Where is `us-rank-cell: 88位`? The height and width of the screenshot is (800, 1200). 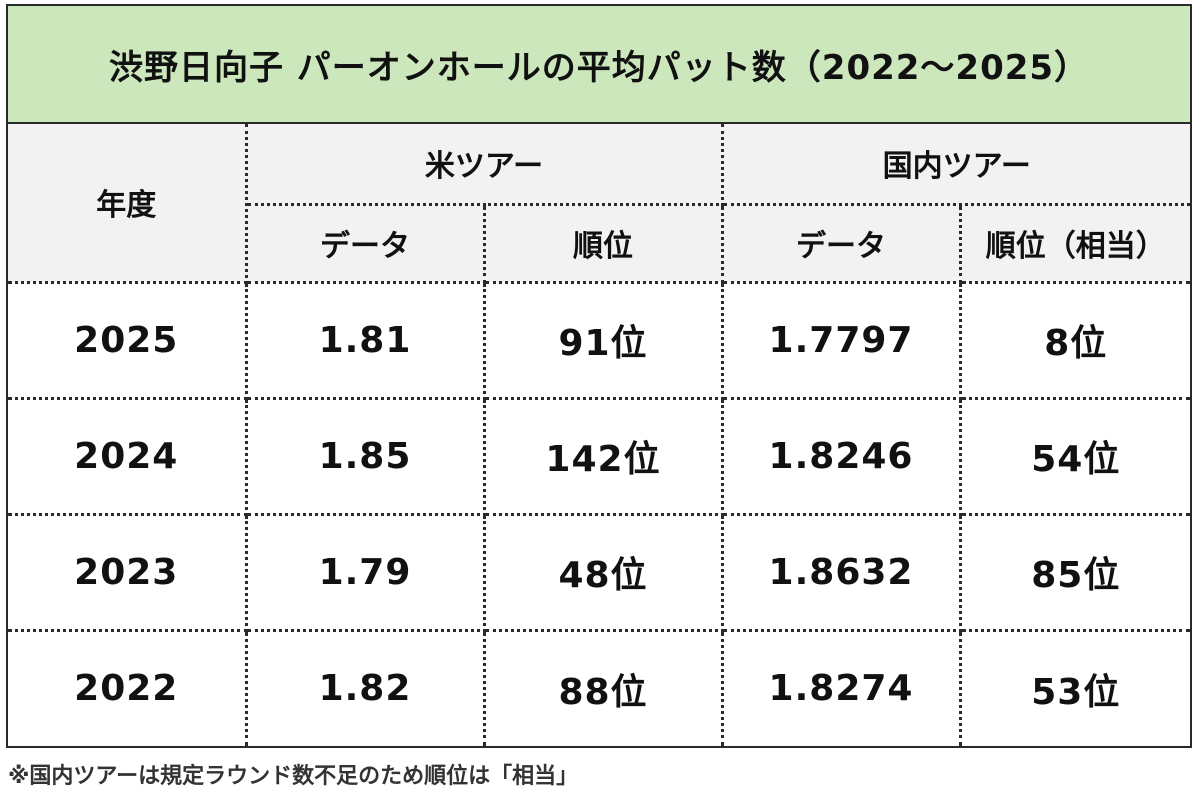 us-rank-cell: 88位 is located at coordinates (604, 688).